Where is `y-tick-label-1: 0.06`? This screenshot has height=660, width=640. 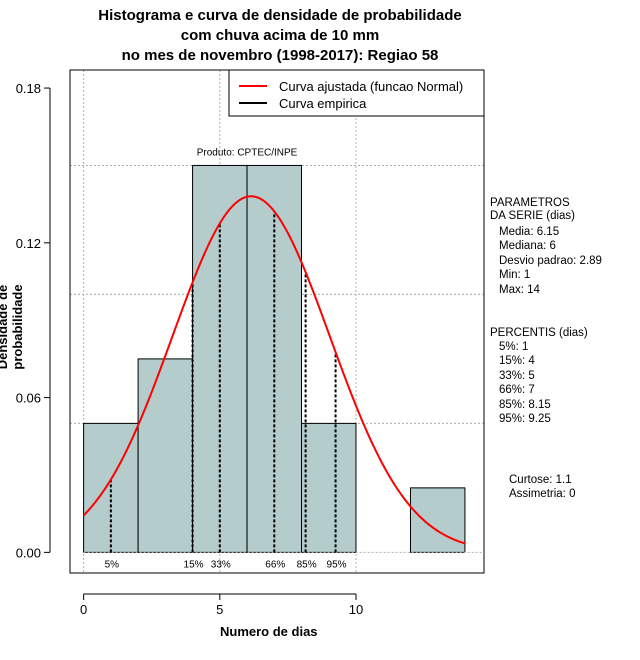
y-tick-label-1: 0.06 is located at coordinates (28, 398).